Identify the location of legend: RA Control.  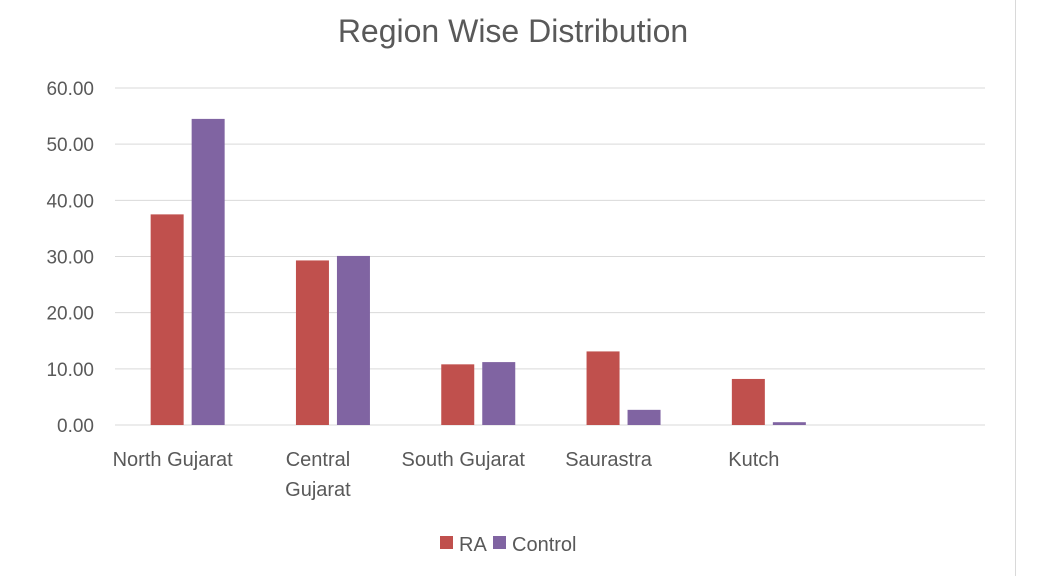
(508, 545).